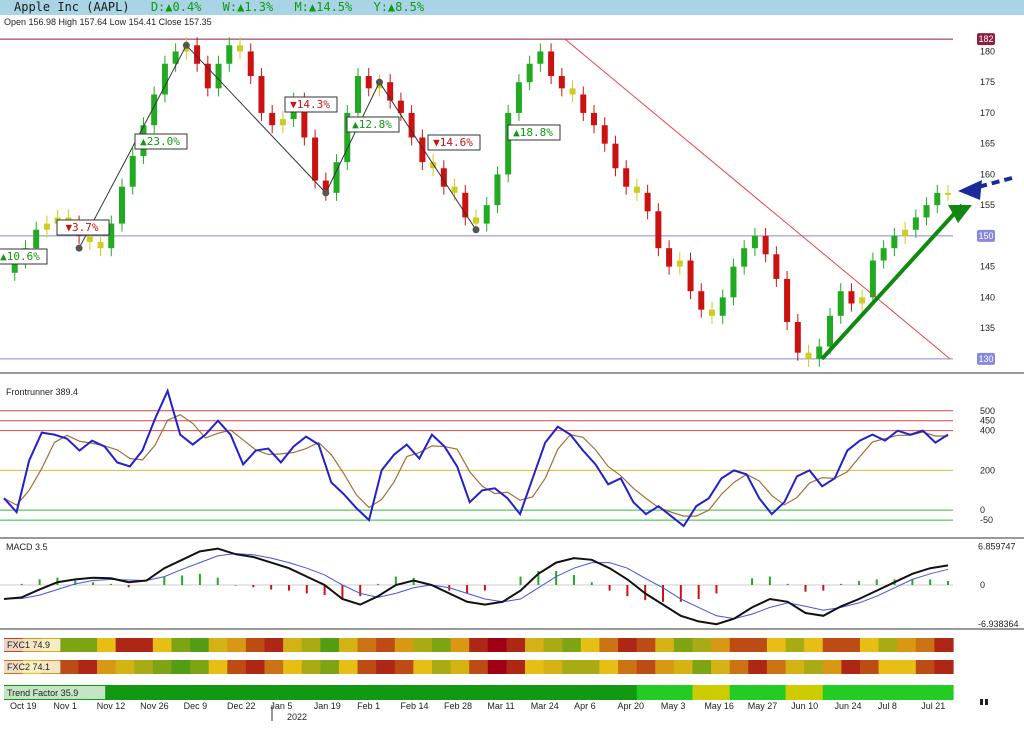 The height and width of the screenshot is (735, 1024). I want to click on support-arrow, so click(892, 282).